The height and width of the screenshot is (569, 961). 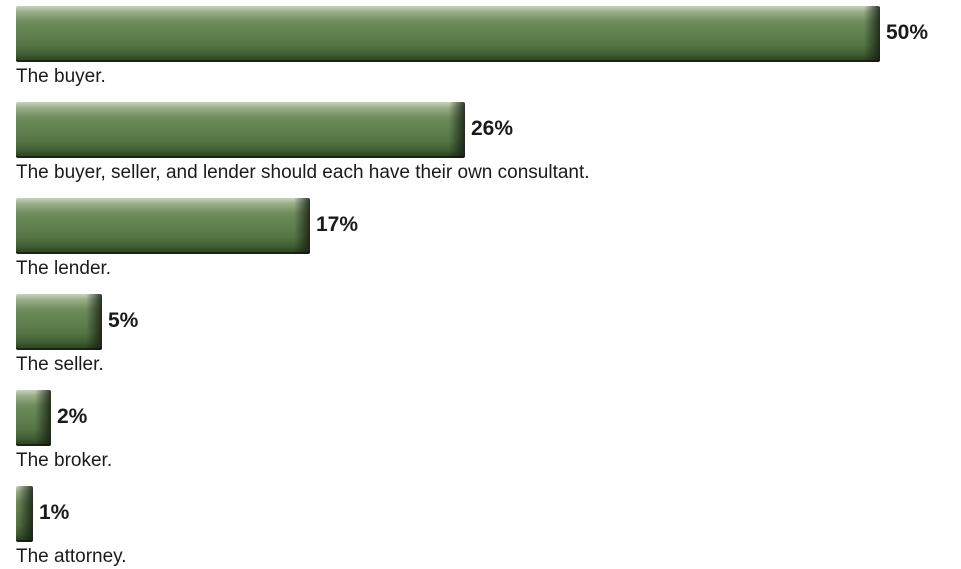 I want to click on bar-value-label: 50%, so click(x=907, y=32).